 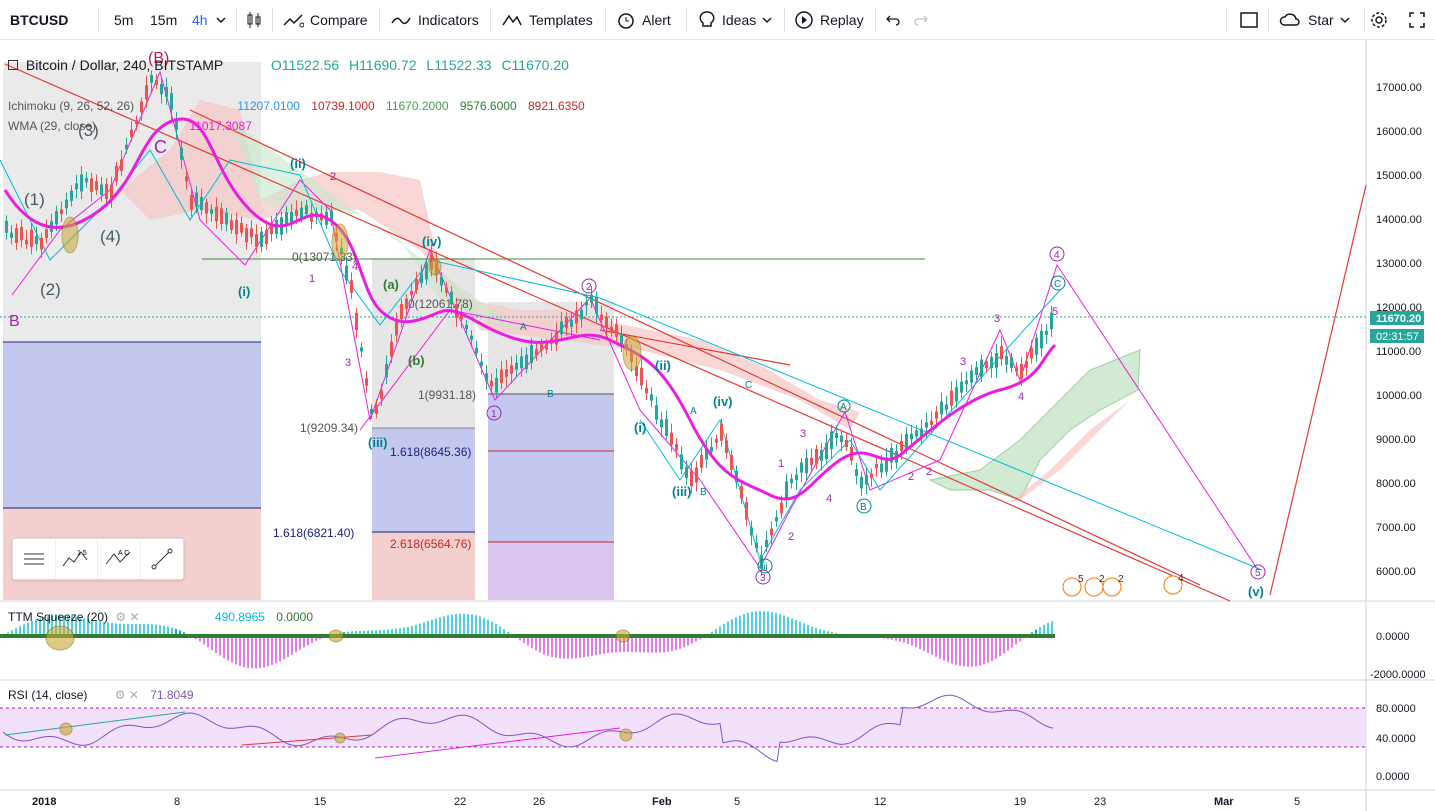 What do you see at coordinates (1100, 802) in the screenshot?
I see `time-tick: 23` at bounding box center [1100, 802].